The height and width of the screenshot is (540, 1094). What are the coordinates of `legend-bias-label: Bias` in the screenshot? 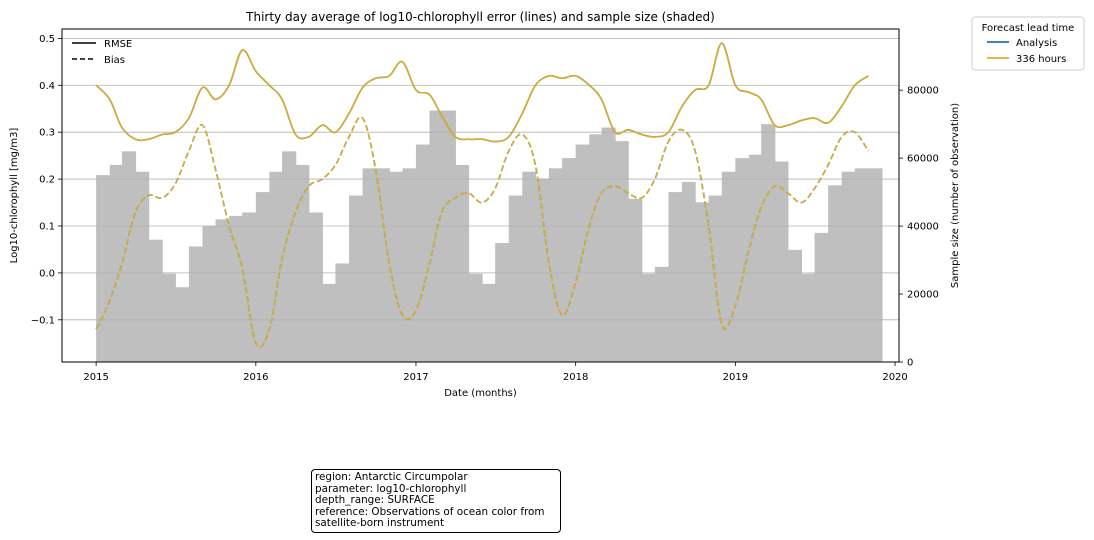 It's located at (114, 60).